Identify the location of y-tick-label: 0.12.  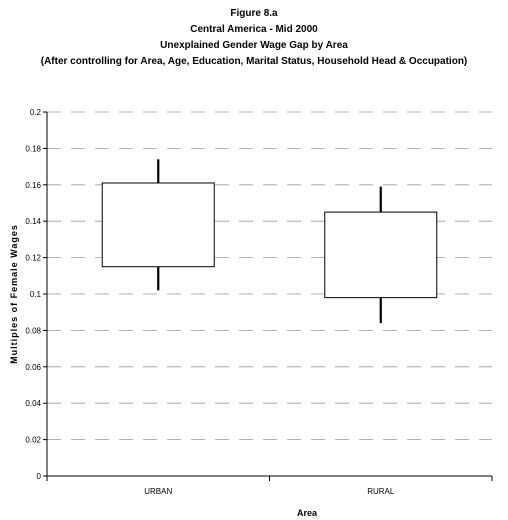
(33, 258).